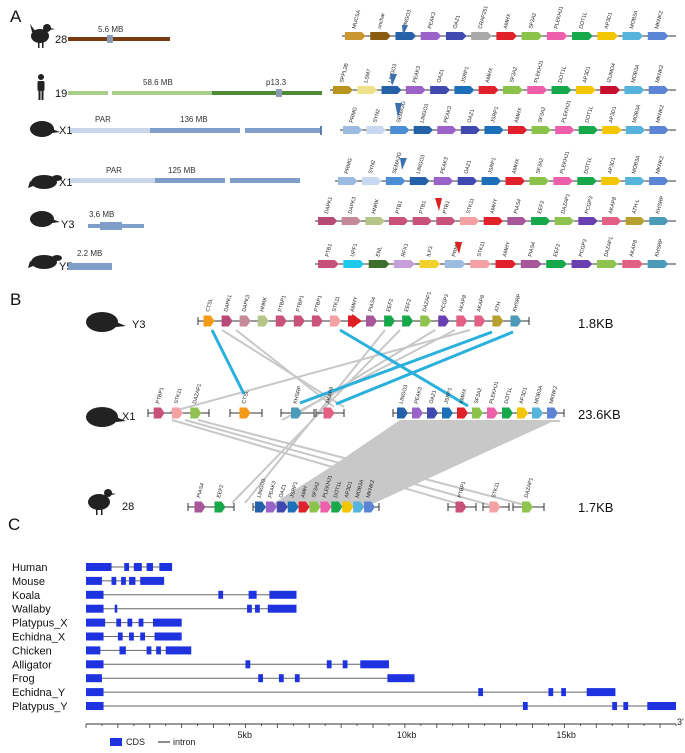 This screenshot has width=685, height=753. What do you see at coordinates (45, 129) in the screenshot?
I see `echidna-icon-a1` at bounding box center [45, 129].